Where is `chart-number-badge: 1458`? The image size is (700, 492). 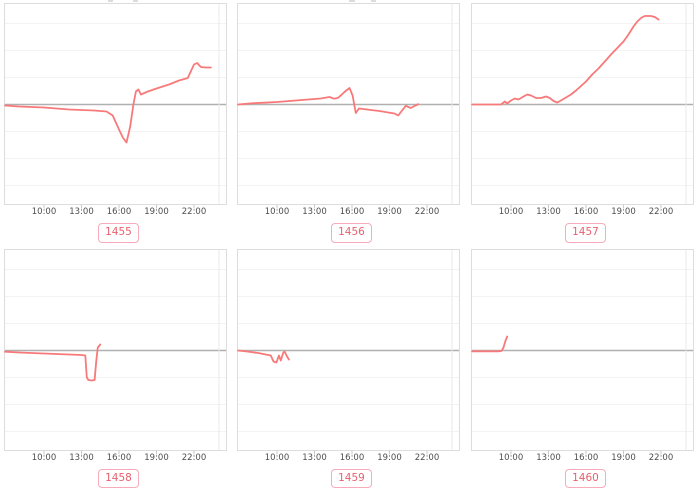 chart-number-badge: 1458 is located at coordinates (118, 478).